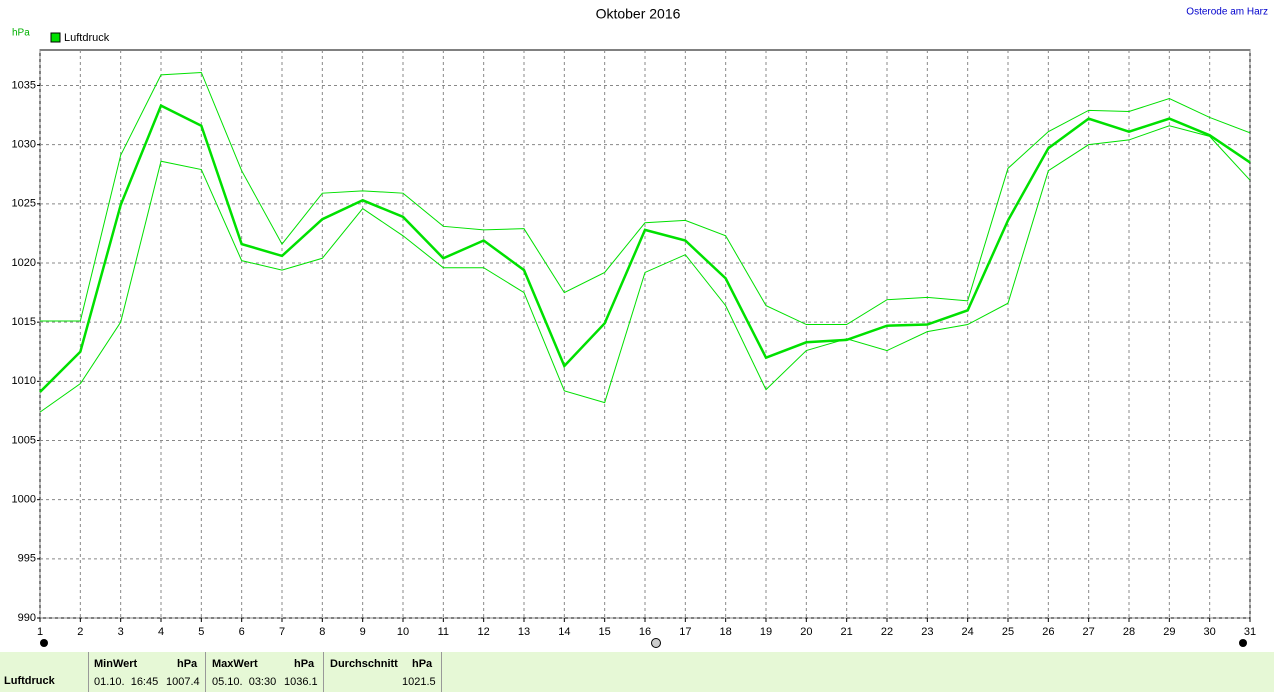 This screenshot has height=692, width=1274. I want to click on x-tick-label: 29, so click(1169, 632).